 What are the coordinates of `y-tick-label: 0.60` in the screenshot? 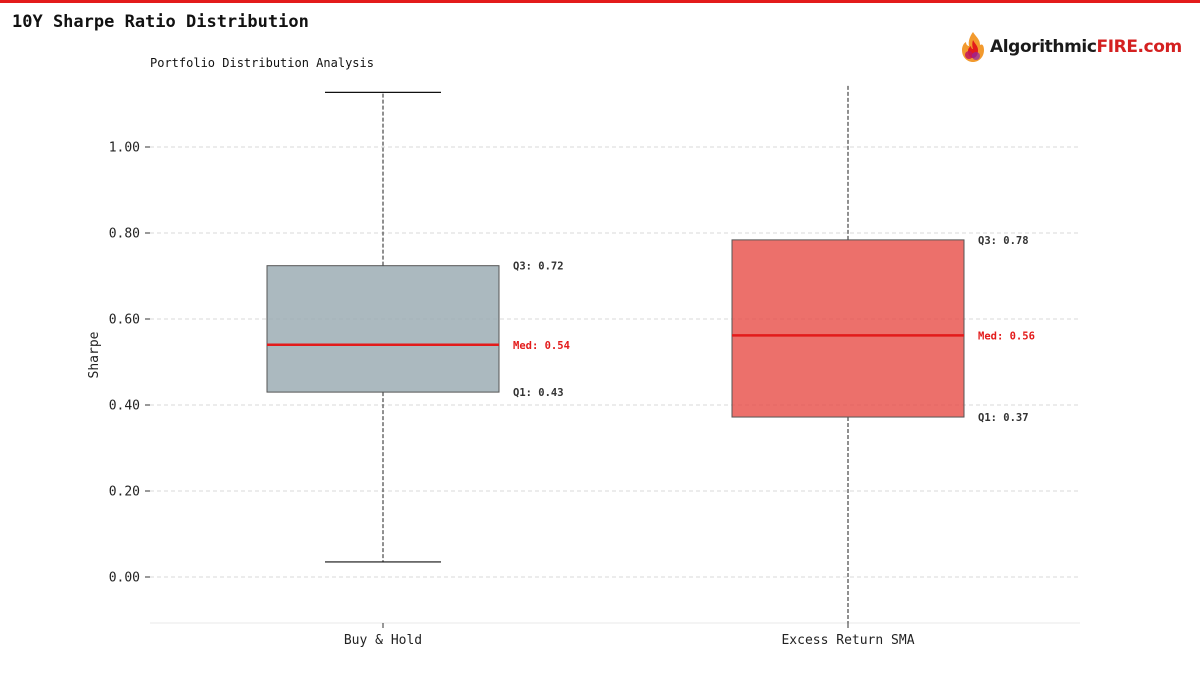 It's located at (124, 320).